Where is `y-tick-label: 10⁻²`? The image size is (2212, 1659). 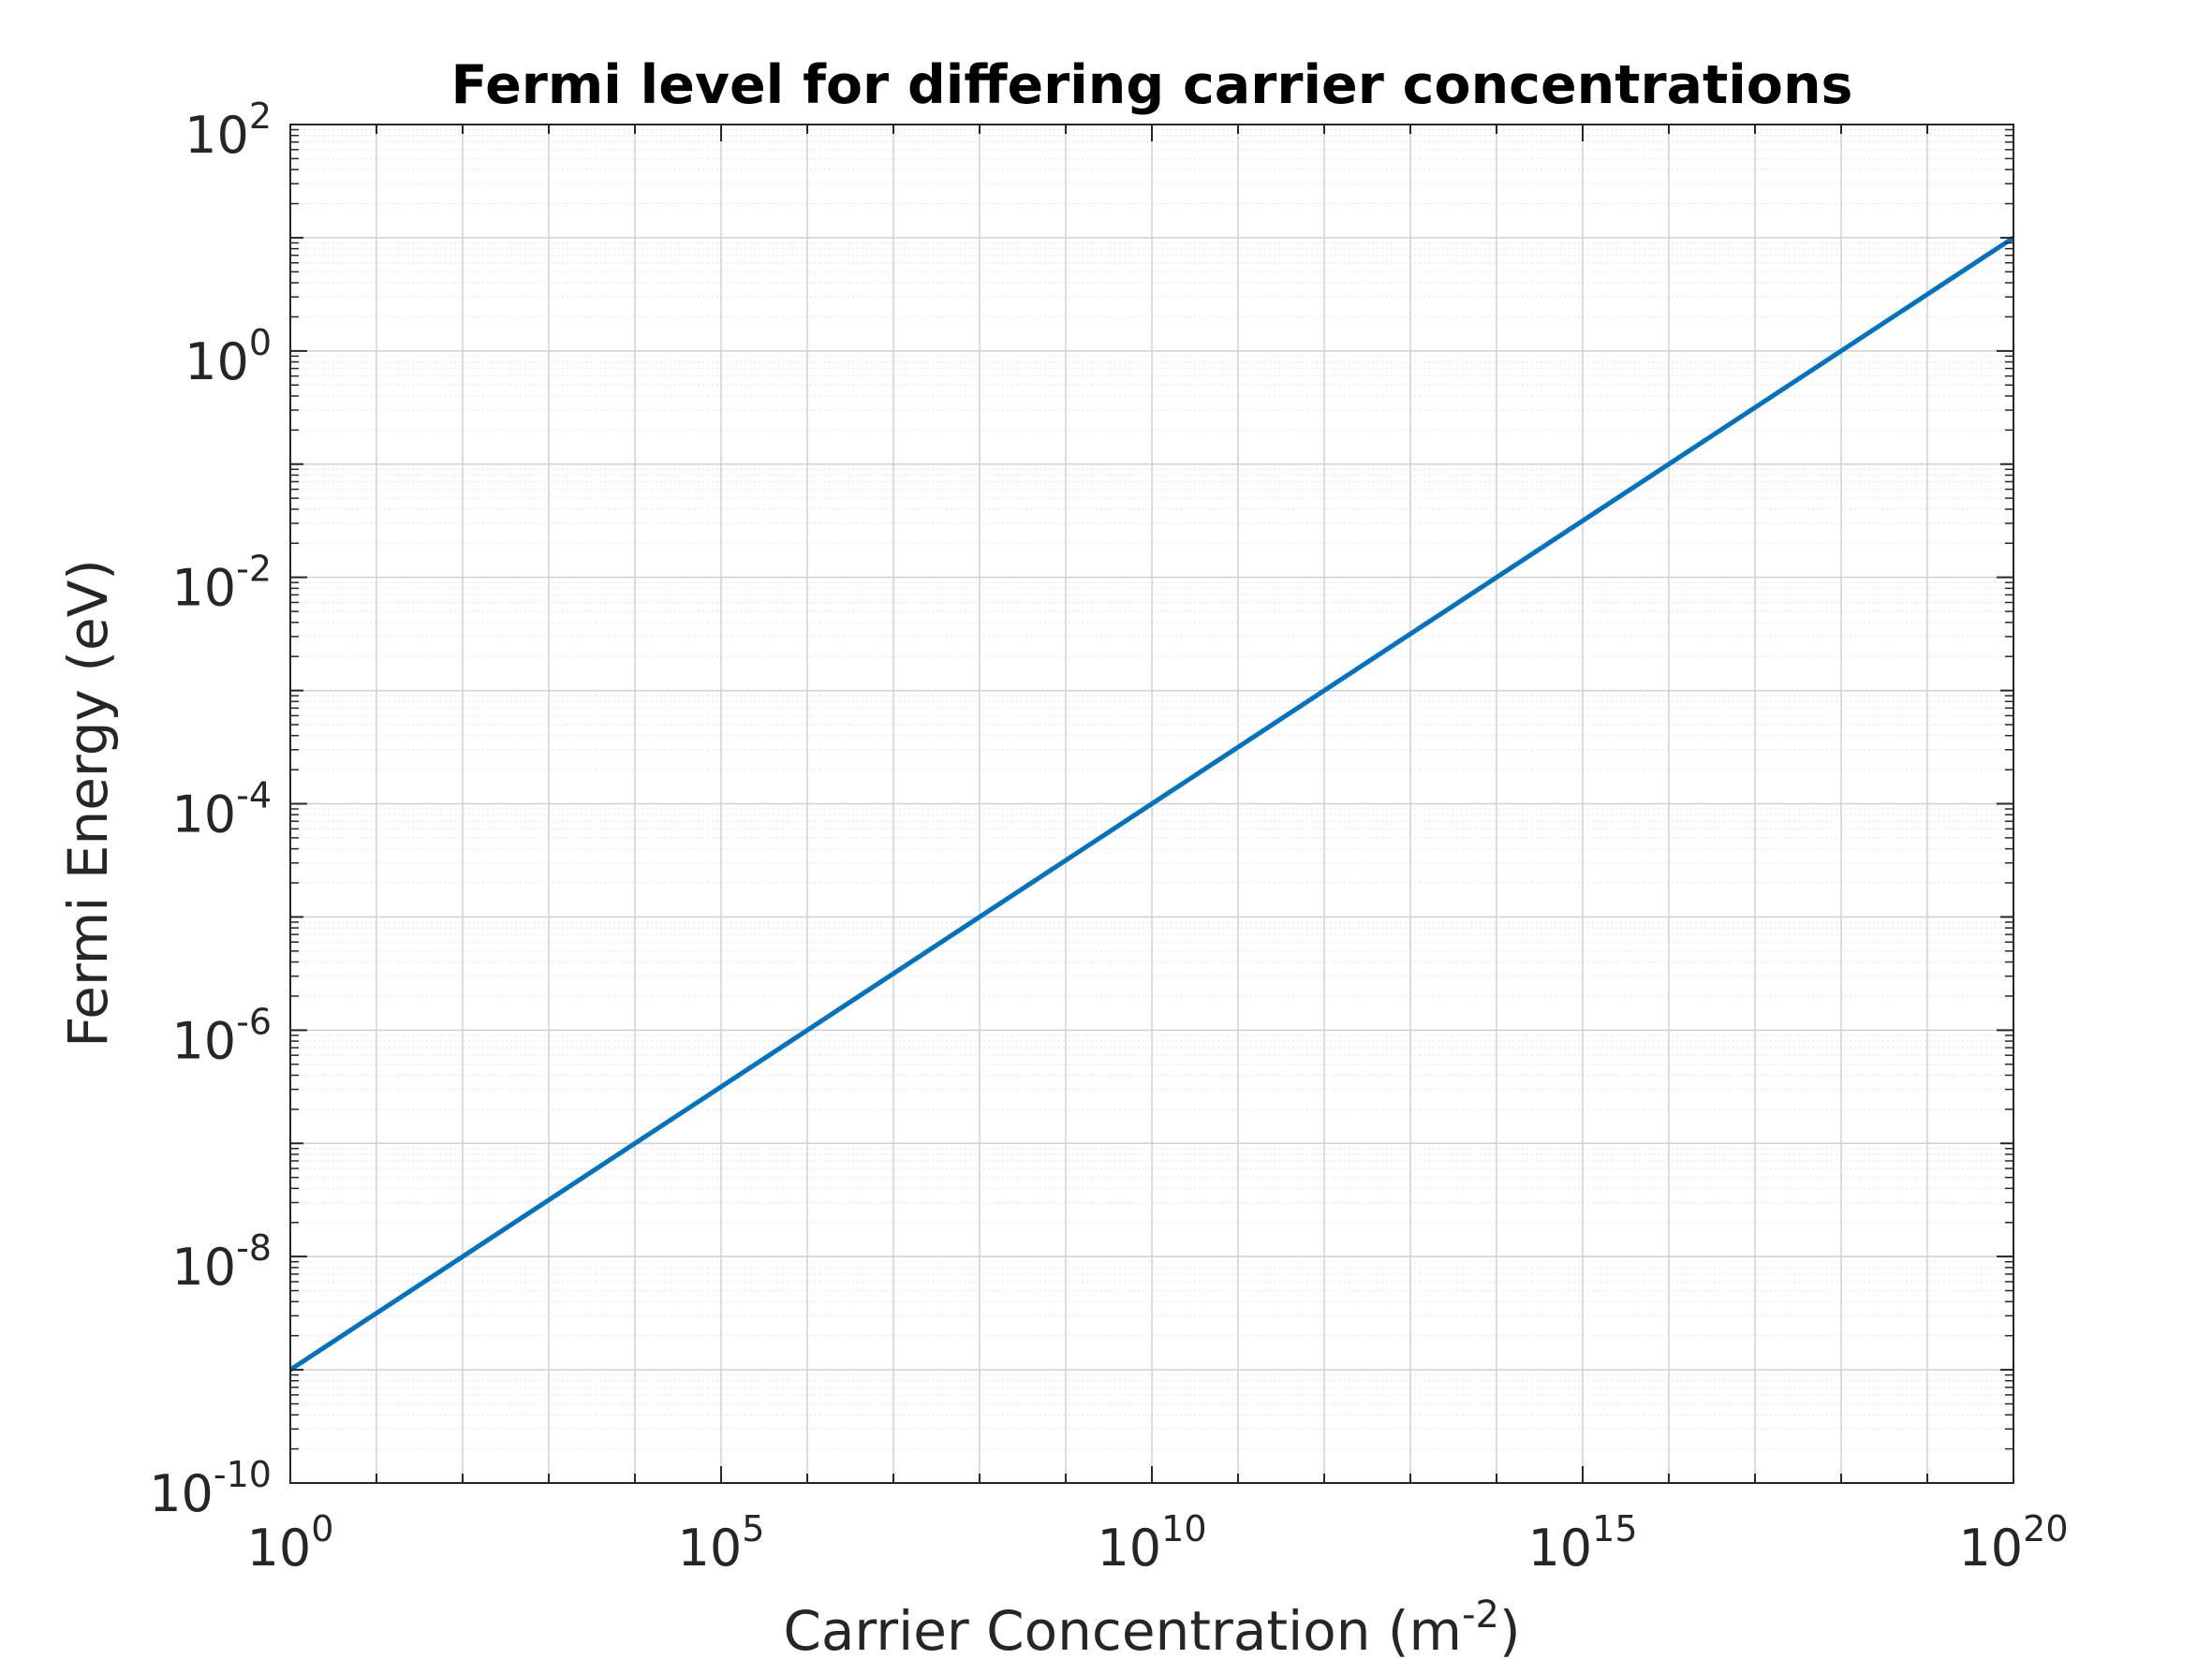 y-tick-label: 10⁻² is located at coordinates (221, 583).